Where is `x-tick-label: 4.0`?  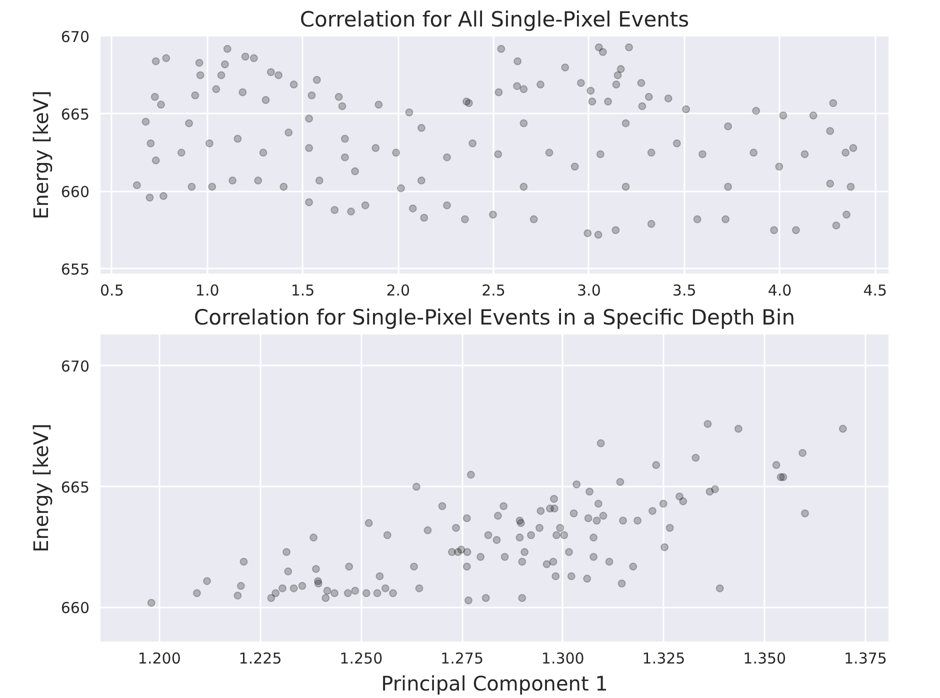
x-tick-label: 4.0 is located at coordinates (780, 291).